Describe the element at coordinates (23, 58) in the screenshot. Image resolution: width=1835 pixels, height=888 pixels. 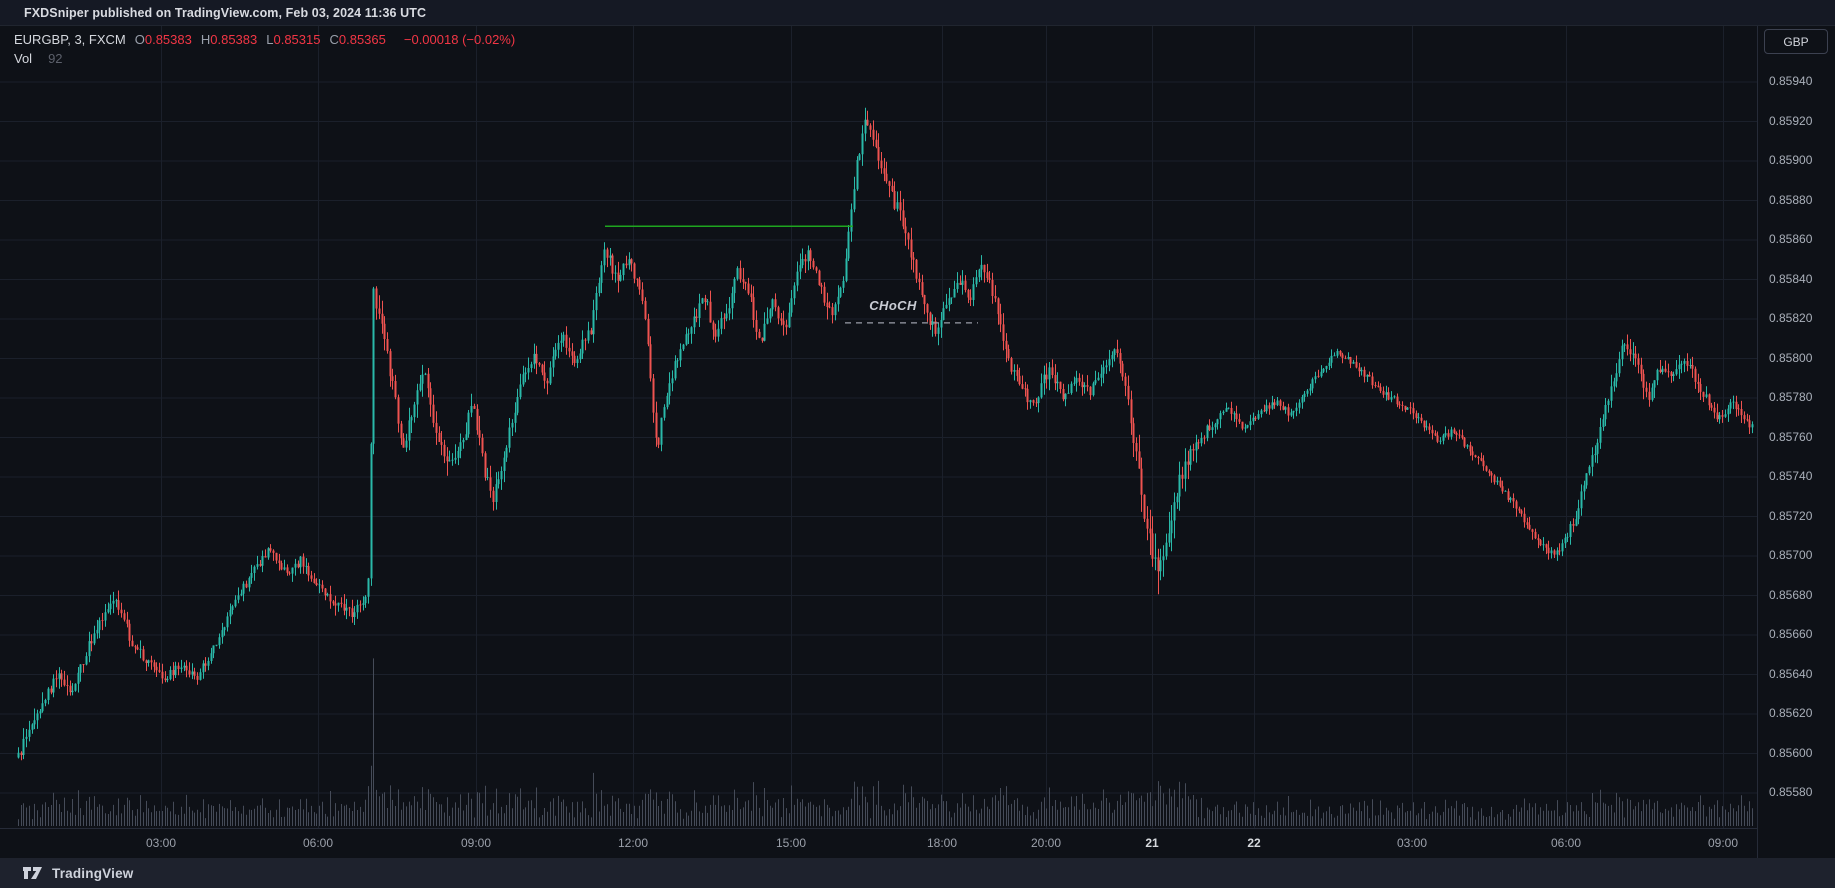
I see `volume-indicator-label: Vol` at that location.